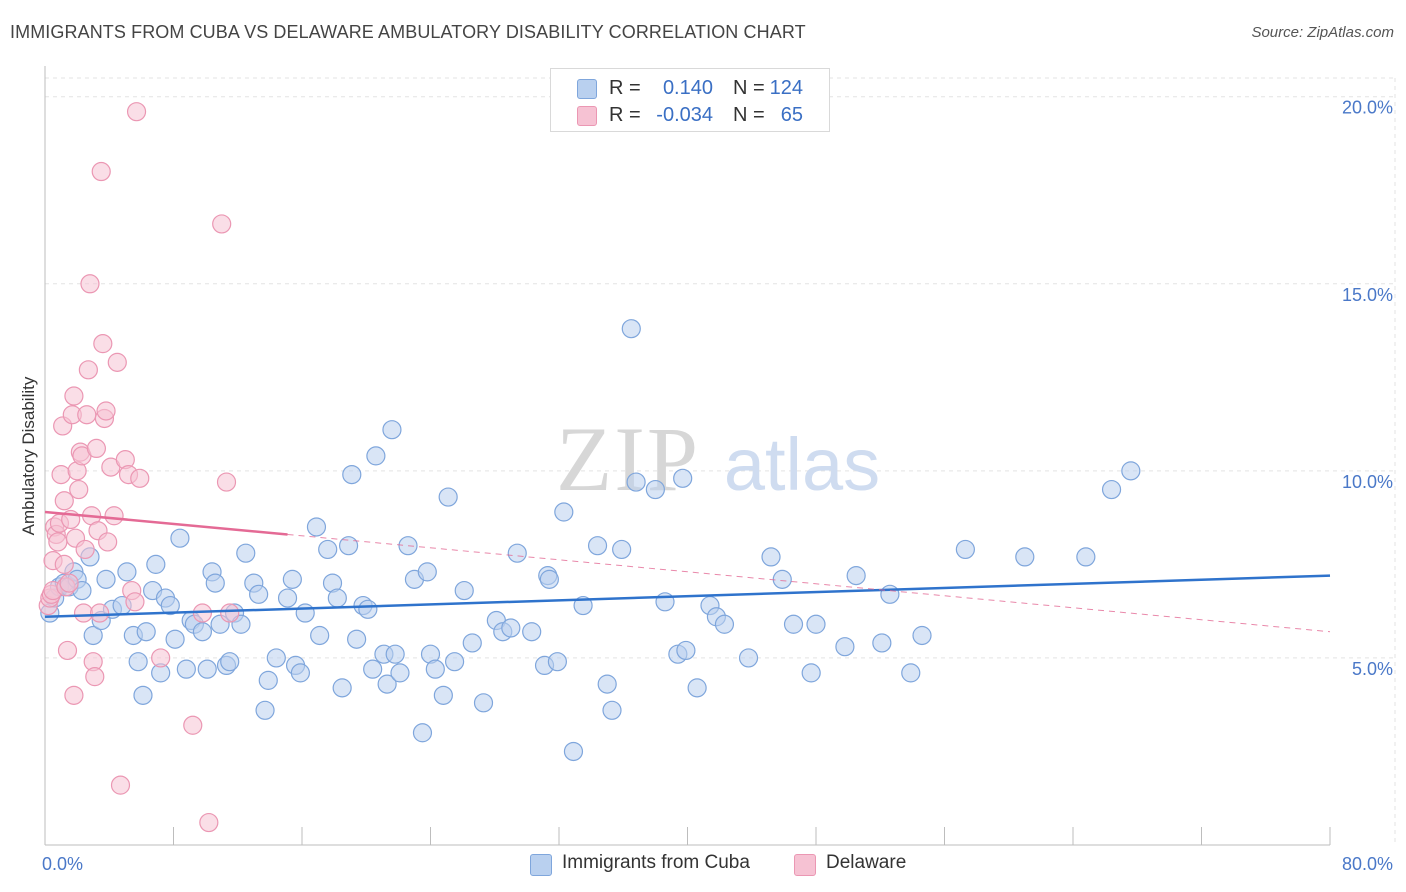 This screenshot has width=1406, height=892. What do you see at coordinates (1367, 108) in the screenshot?
I see `y-tick-label: 20.0%` at bounding box center [1367, 108].